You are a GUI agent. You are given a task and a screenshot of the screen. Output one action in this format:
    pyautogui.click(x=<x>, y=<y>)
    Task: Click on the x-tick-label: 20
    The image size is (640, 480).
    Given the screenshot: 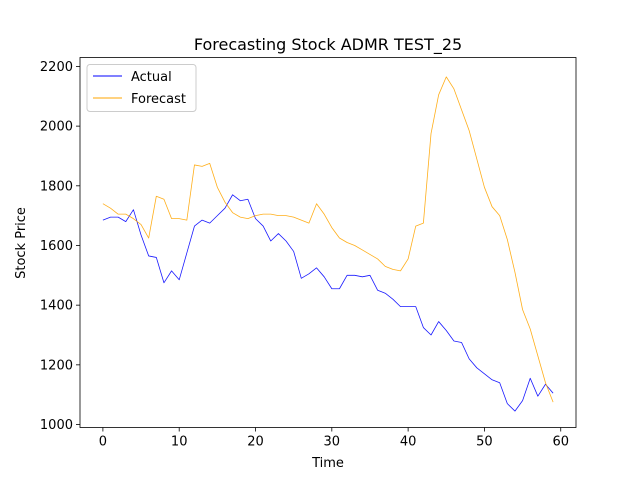 What is the action you would take?
    pyautogui.click(x=255, y=442)
    